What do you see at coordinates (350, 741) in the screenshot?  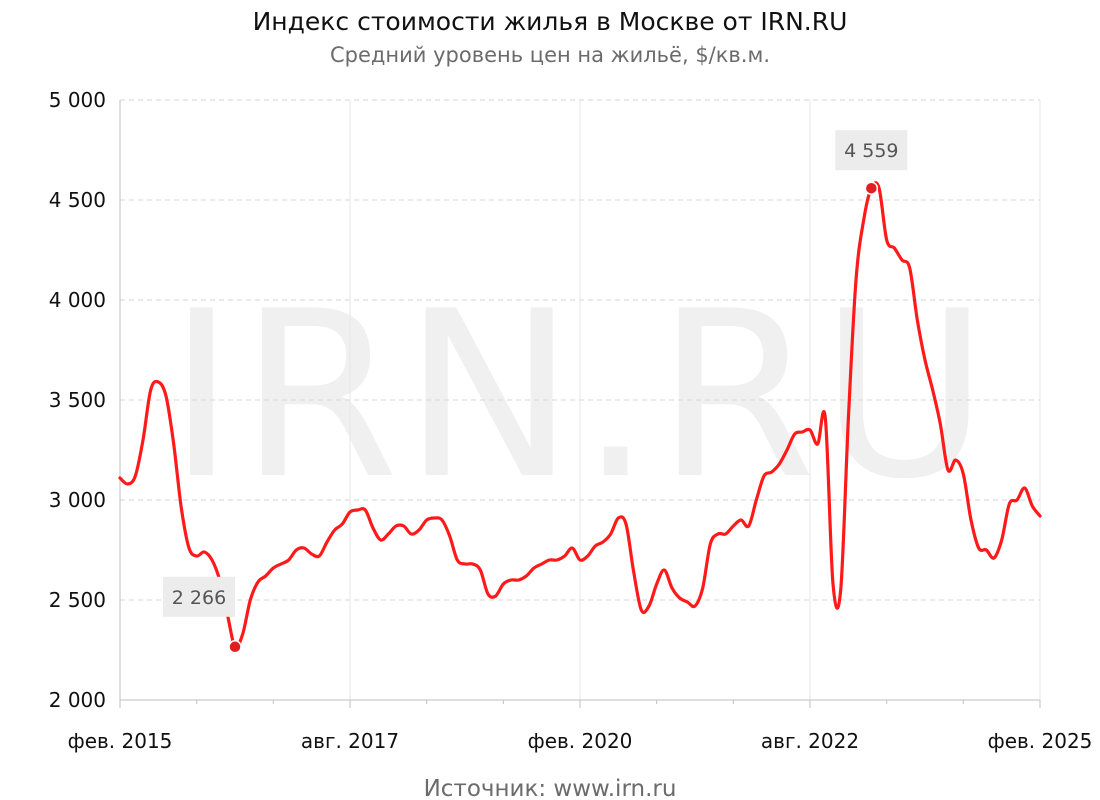 I see `x-tick-label: авг. 2017` at bounding box center [350, 741].